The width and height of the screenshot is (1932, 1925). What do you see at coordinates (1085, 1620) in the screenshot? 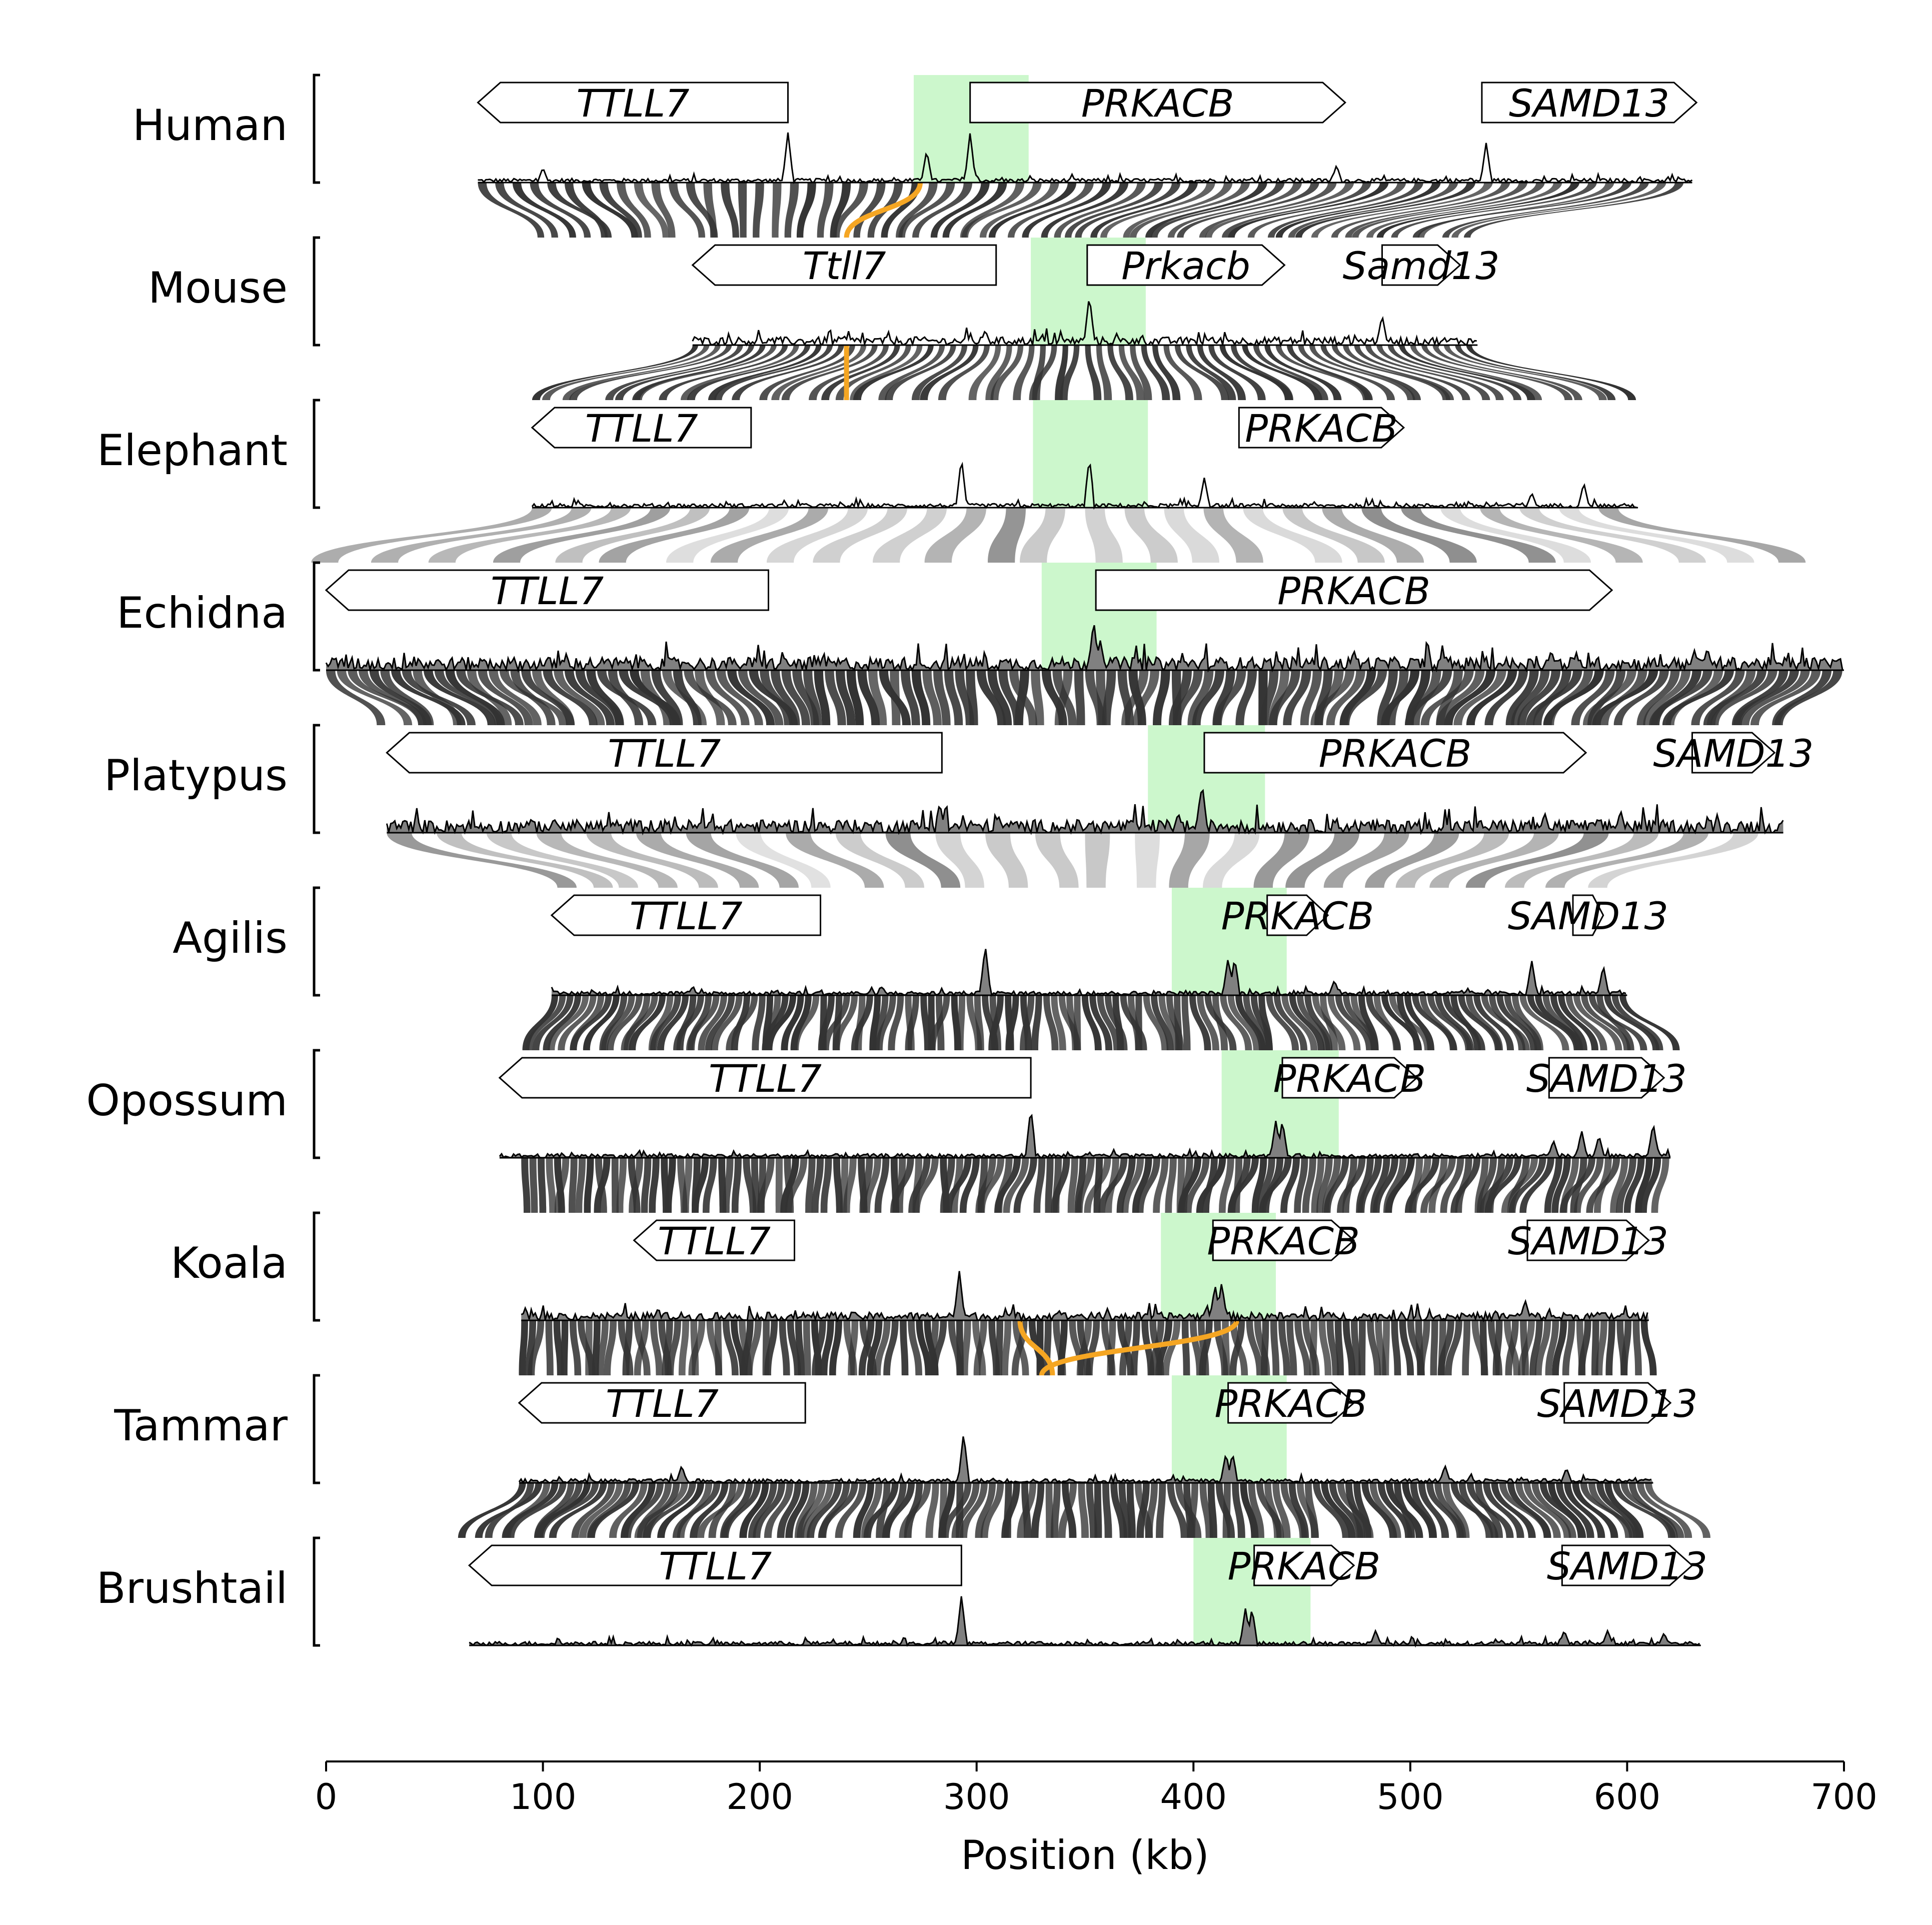
I see `coverage-fill` at bounding box center [1085, 1620].